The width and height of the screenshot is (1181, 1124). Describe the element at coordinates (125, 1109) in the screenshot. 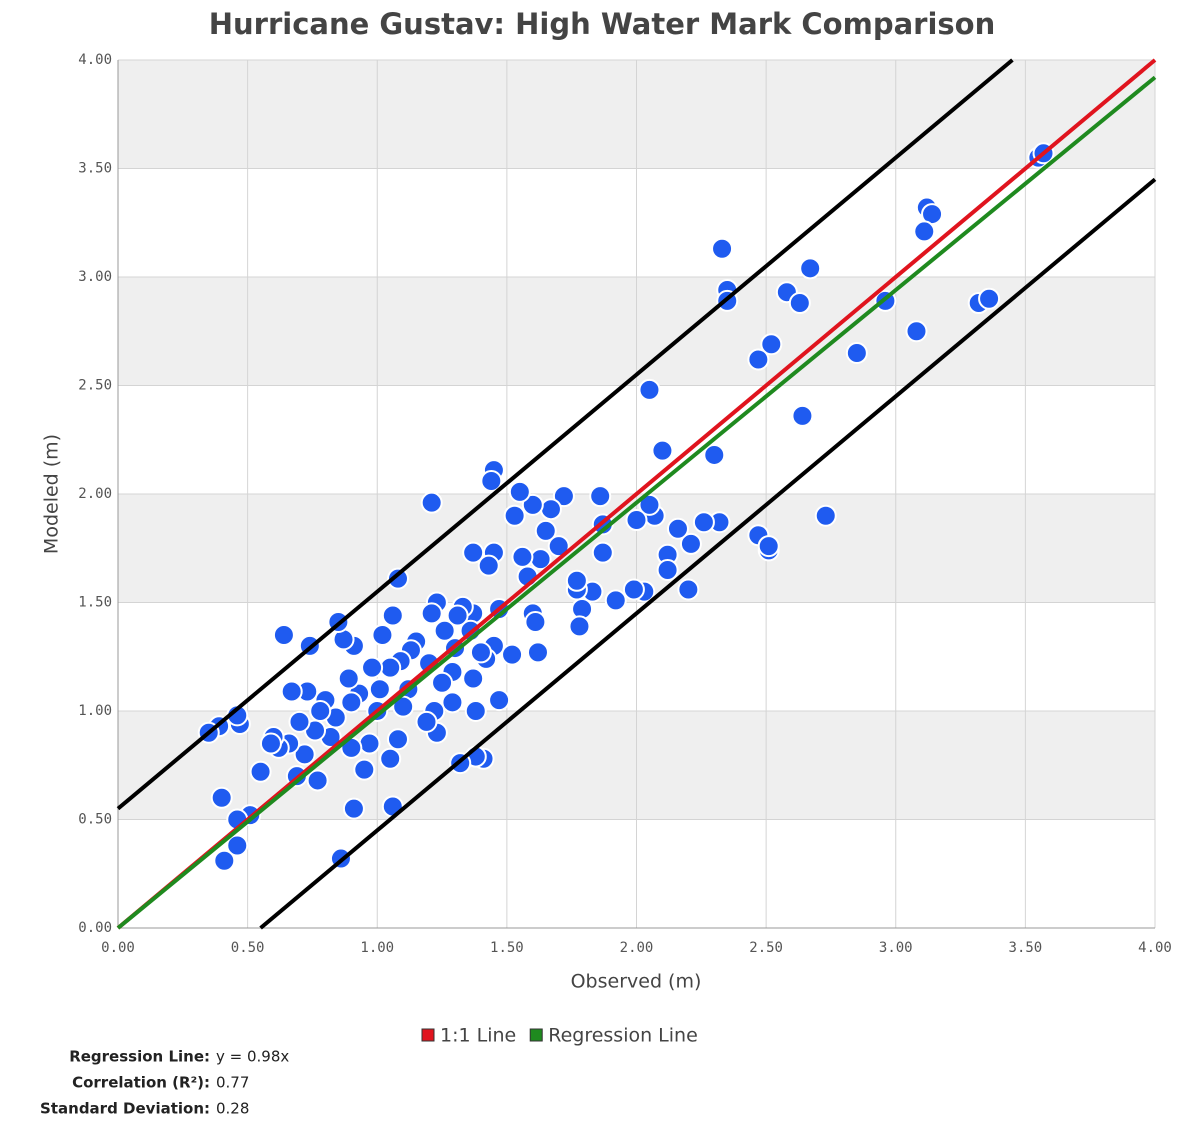

I see `stat-label: Standard Deviation:` at that location.